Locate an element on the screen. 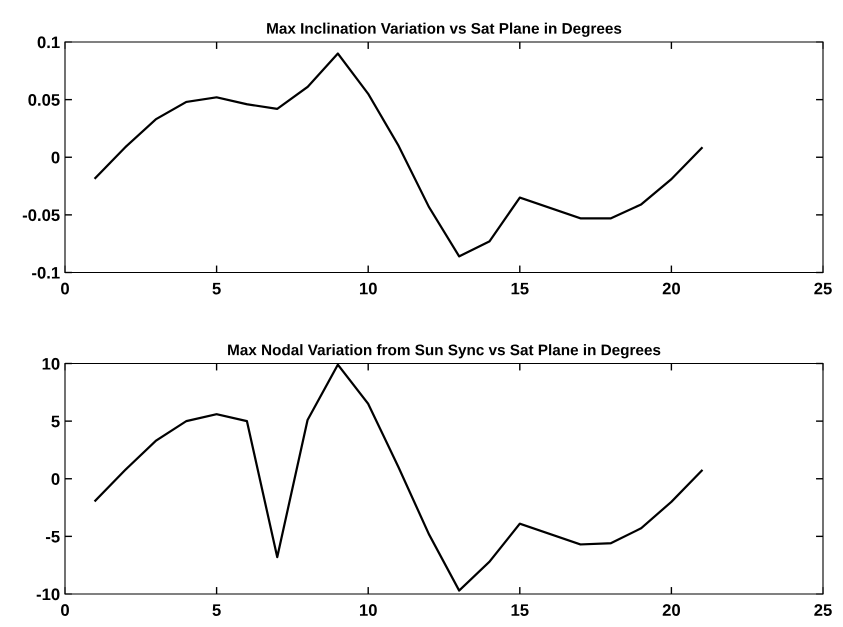  y-tick-label: 10 is located at coordinates (51, 364).